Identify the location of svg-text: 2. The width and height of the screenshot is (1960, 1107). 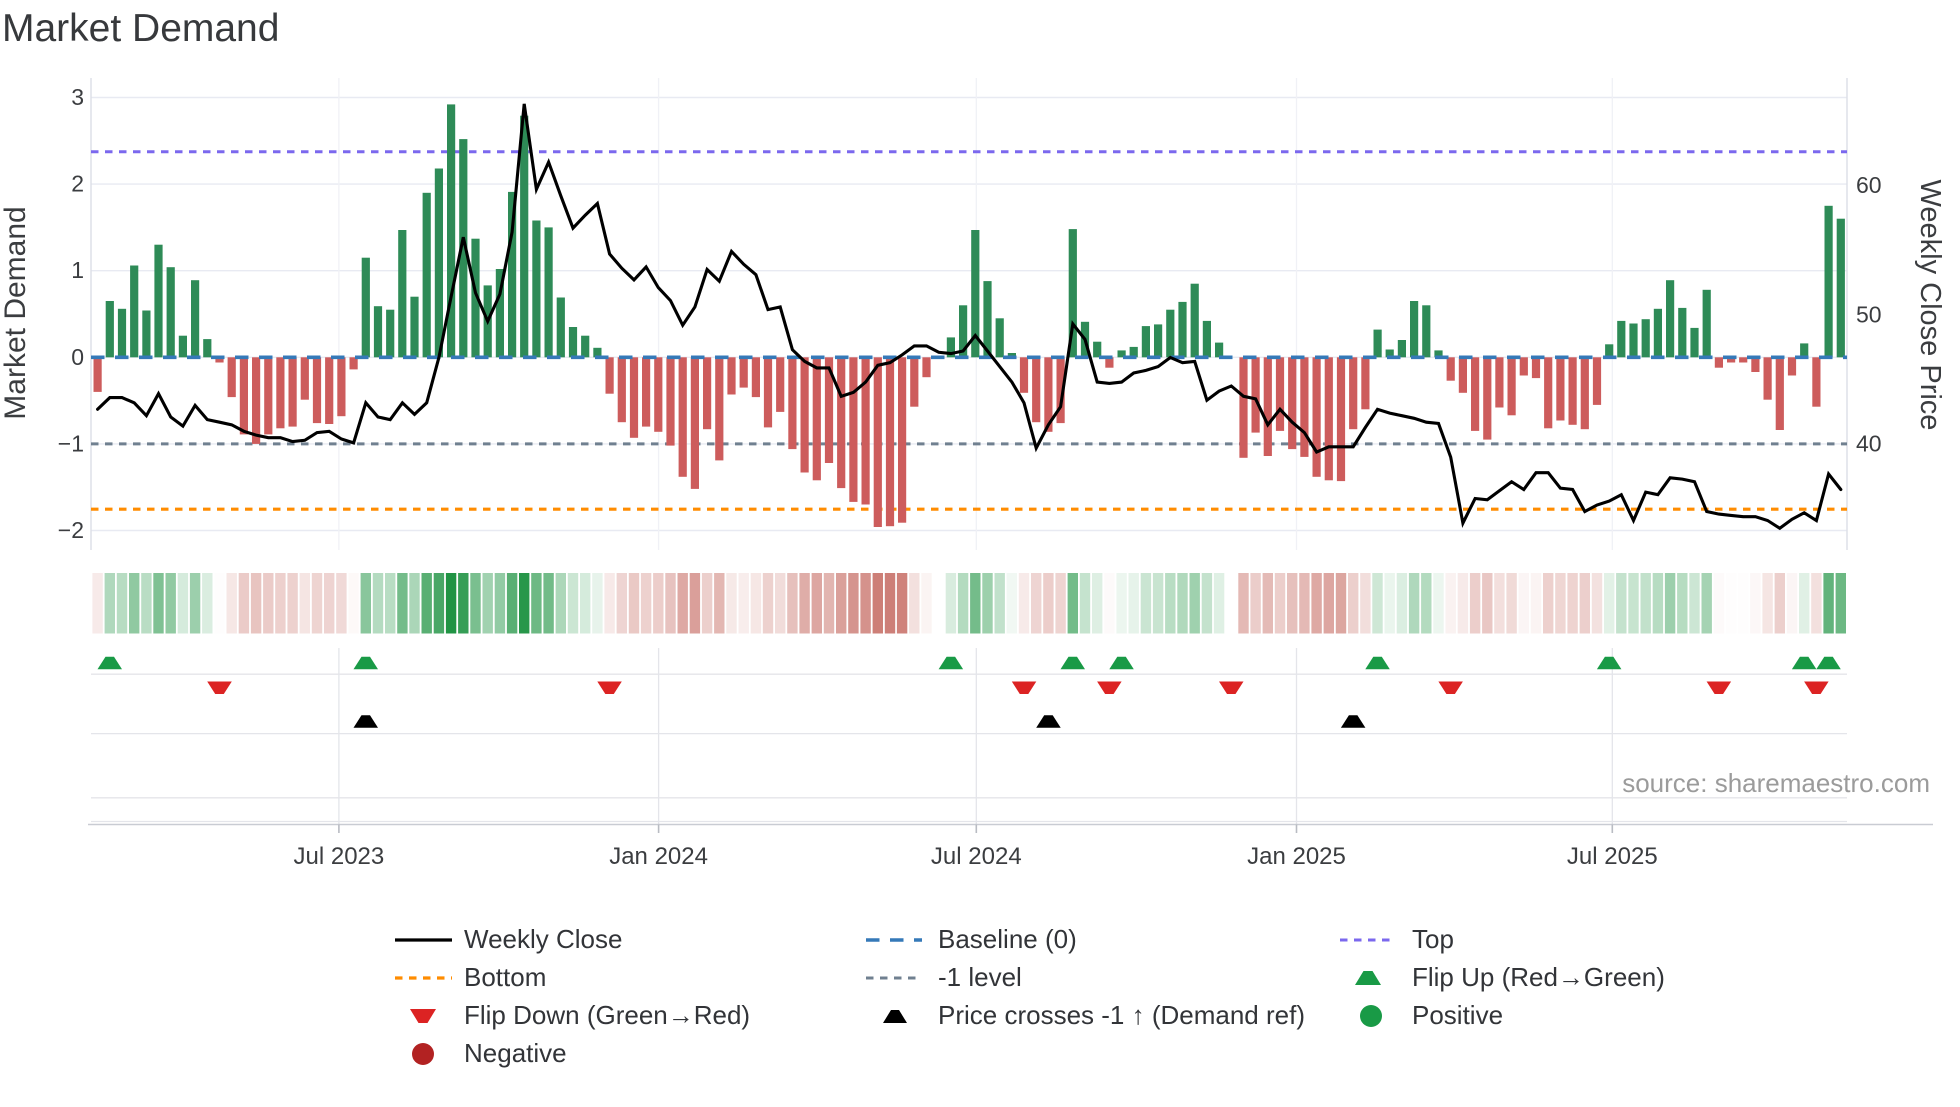
(77, 184).